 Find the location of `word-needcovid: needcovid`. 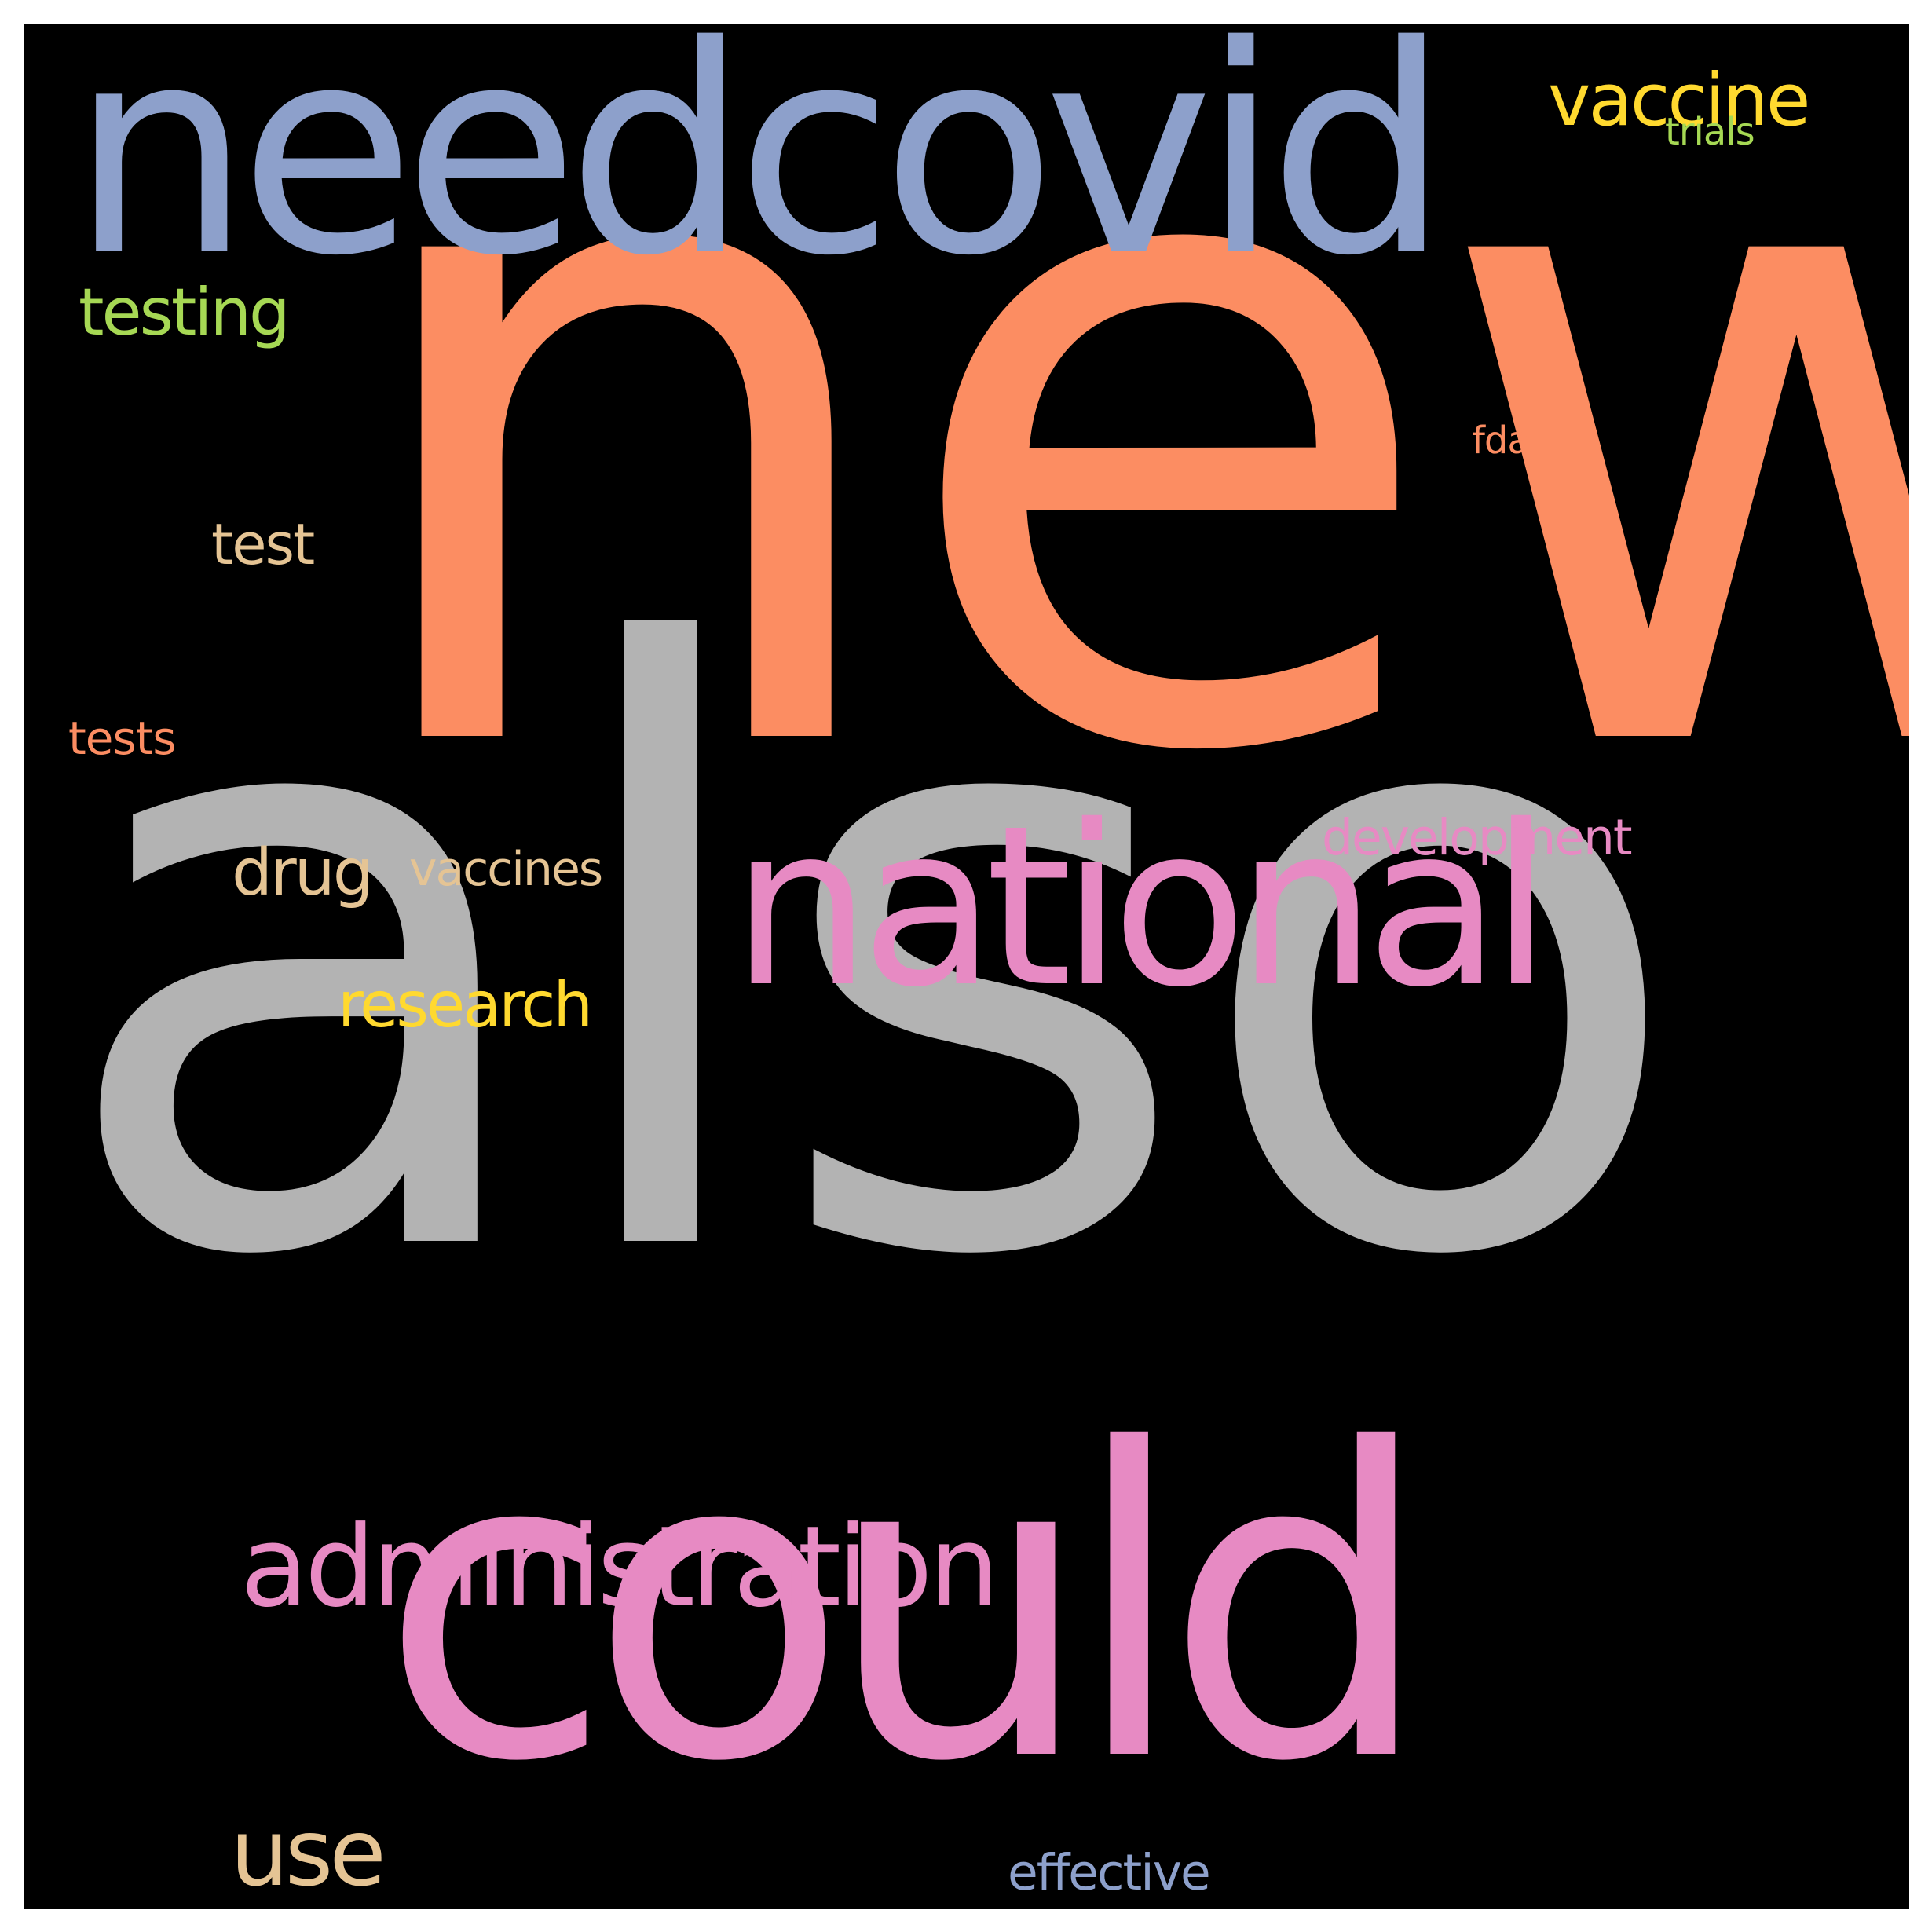

word-needcovid: needcovid is located at coordinates (760, 171).